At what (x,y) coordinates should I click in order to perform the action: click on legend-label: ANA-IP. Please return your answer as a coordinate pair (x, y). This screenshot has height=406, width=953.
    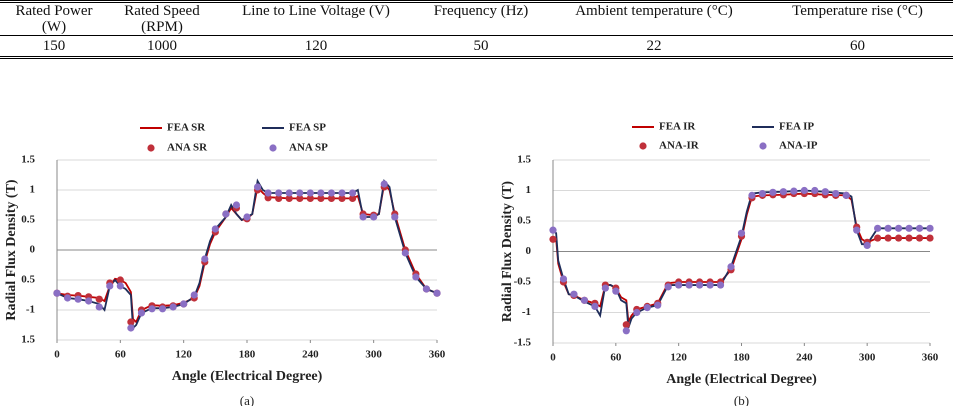
    Looking at the image, I should click on (798, 146).